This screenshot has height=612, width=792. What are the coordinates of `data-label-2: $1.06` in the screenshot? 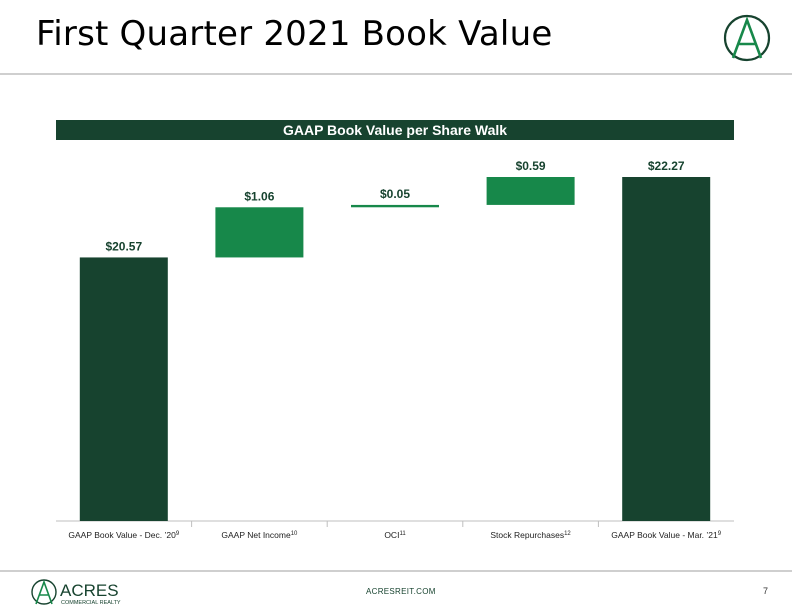 It's located at (259, 196).